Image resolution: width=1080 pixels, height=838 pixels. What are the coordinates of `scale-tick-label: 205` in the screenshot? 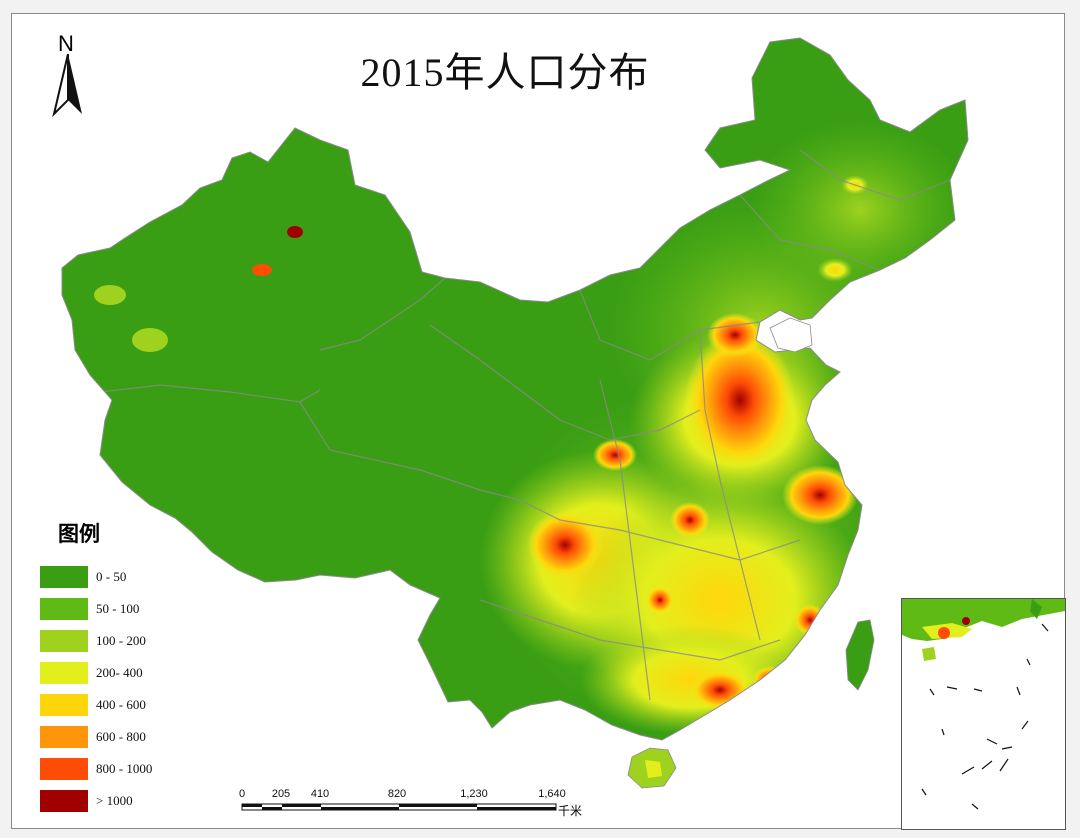 It's located at (281, 794).